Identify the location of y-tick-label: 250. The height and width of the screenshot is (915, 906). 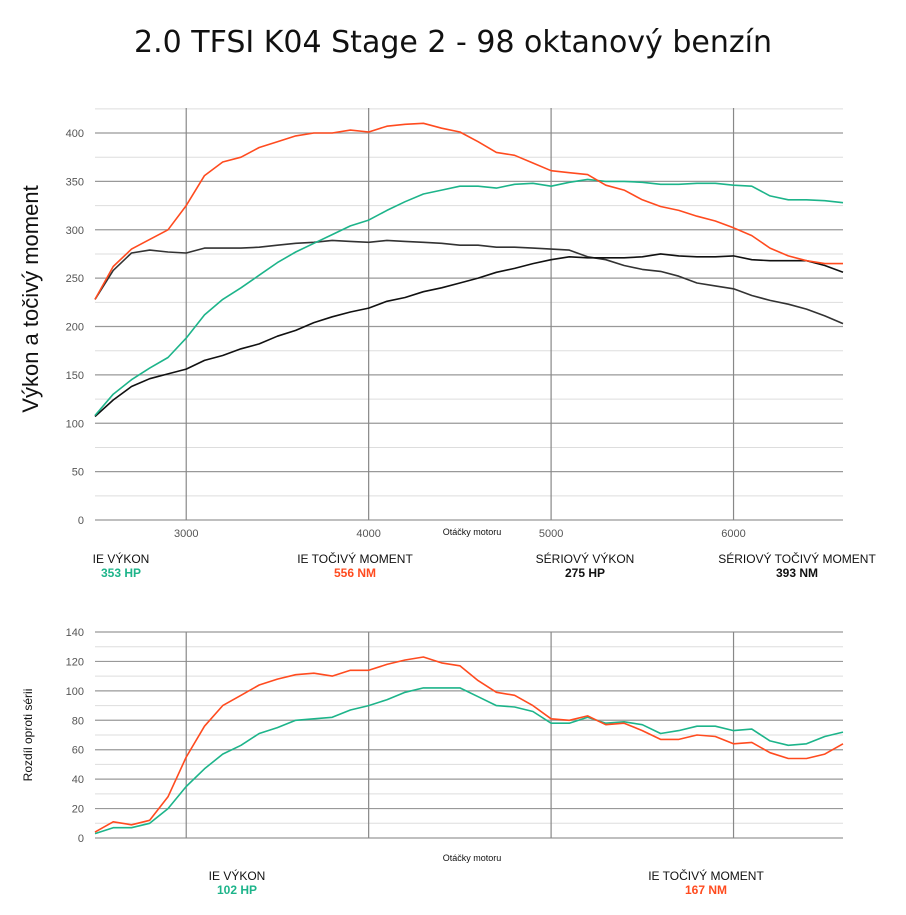
(75, 279).